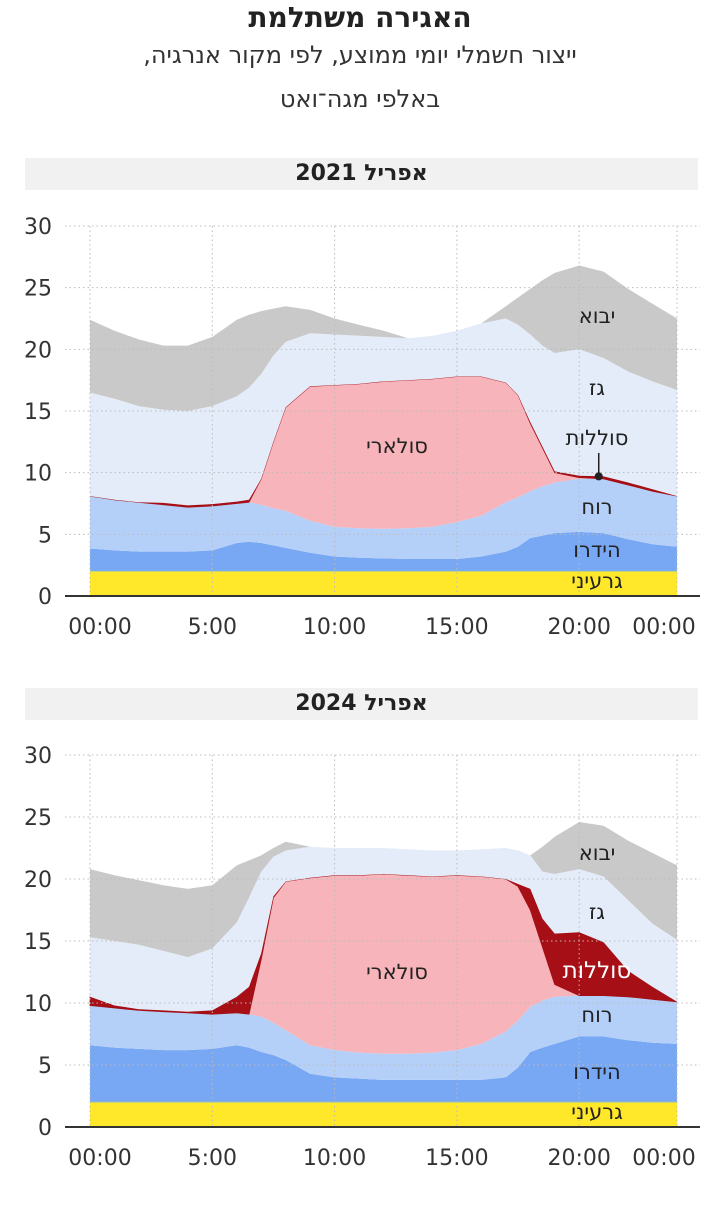 The height and width of the screenshot is (1218, 720). Describe the element at coordinates (597, 388) in the screenshot. I see `label-gas-2021: גז` at that location.